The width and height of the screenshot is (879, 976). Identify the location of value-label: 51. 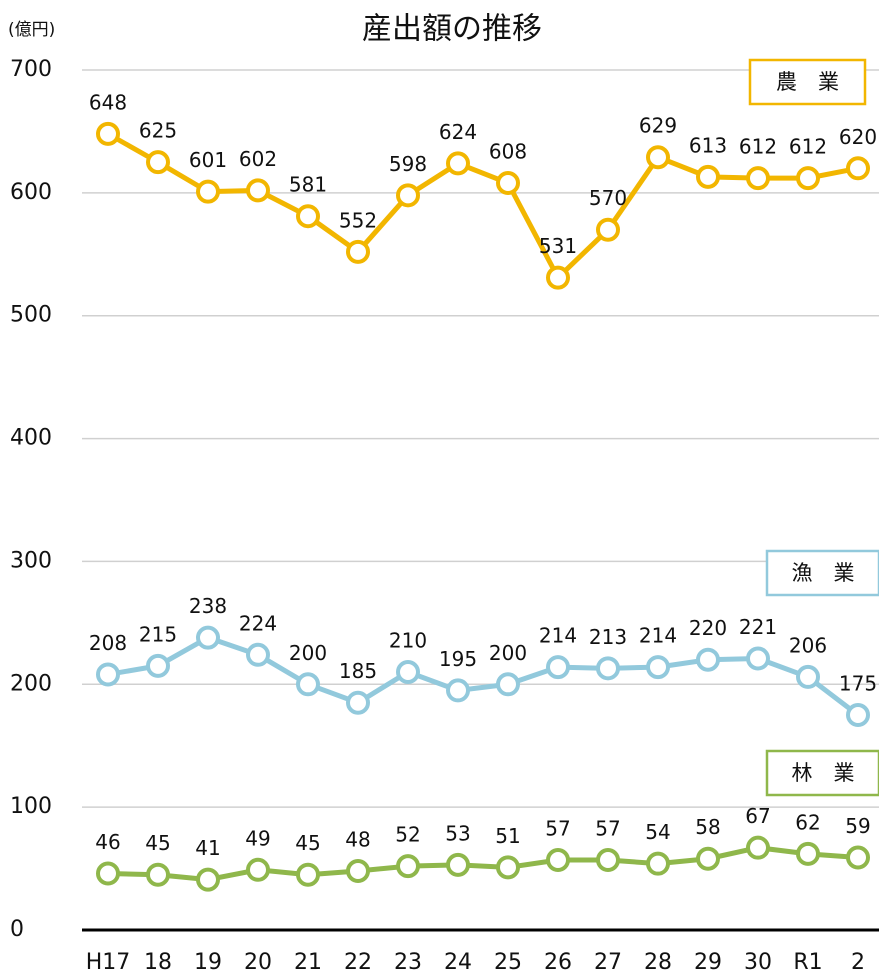
(507, 836).